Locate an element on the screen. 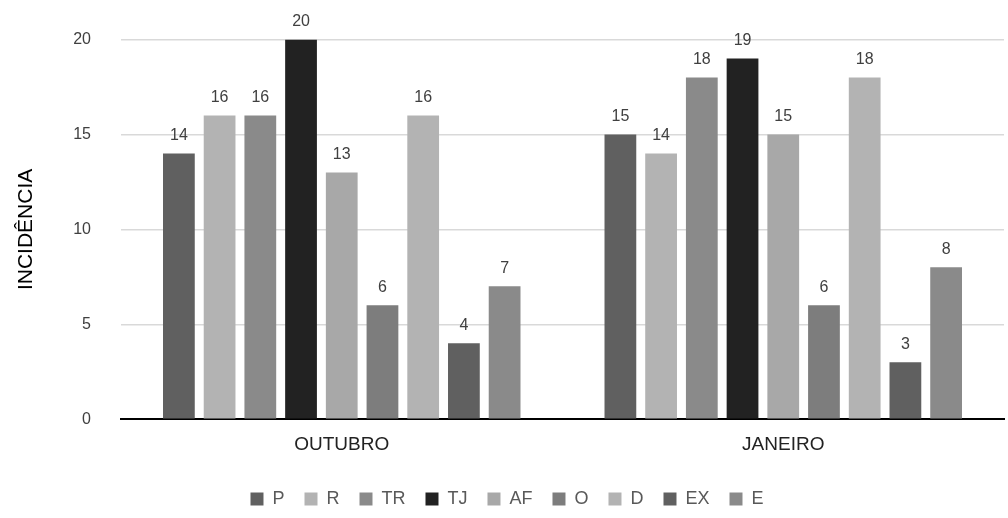  legend-label: TR is located at coordinates (393, 497).